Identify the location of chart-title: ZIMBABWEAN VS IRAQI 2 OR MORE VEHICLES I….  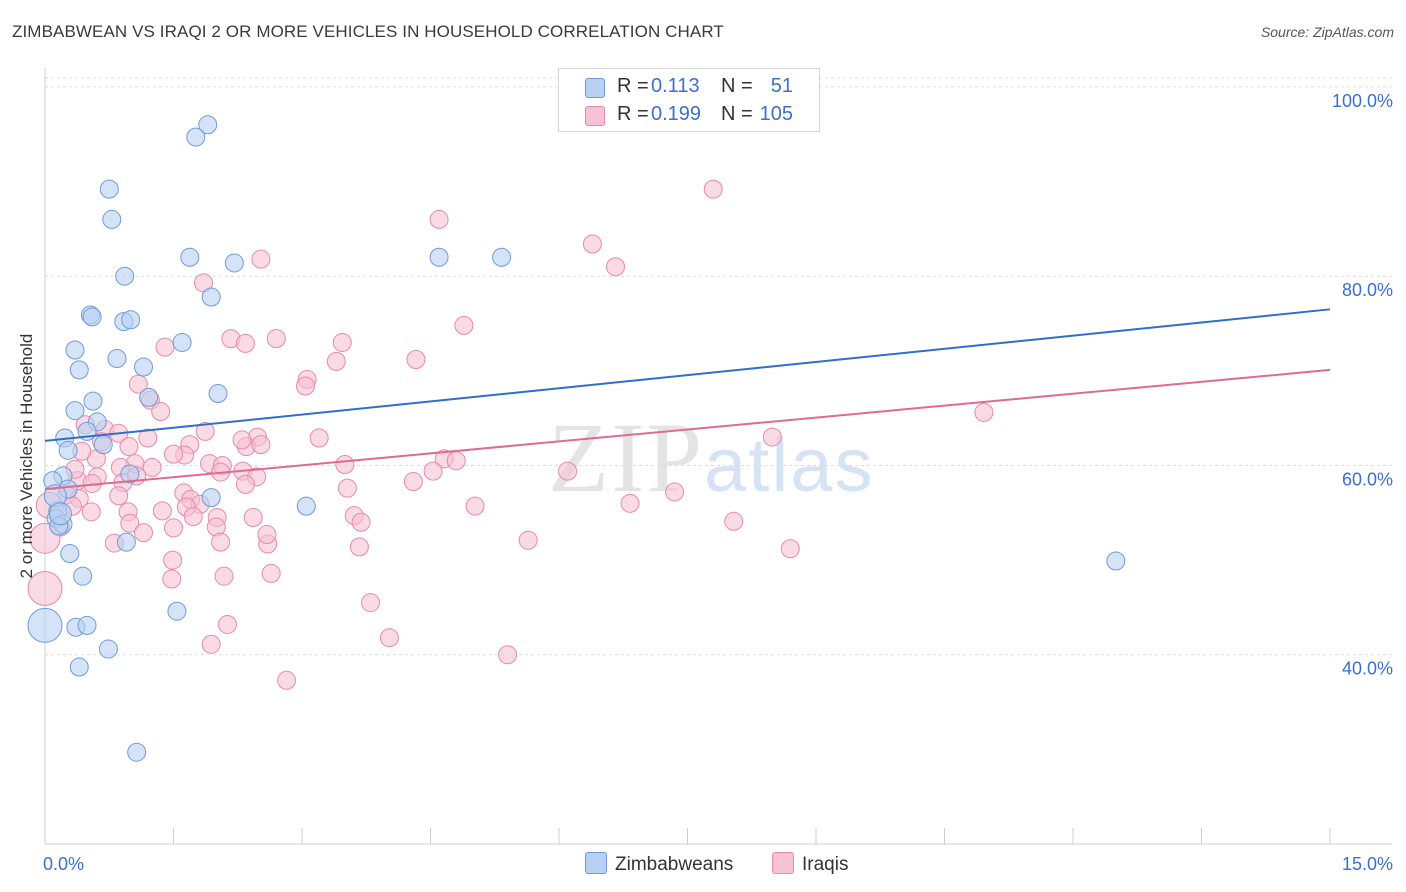
(368, 31).